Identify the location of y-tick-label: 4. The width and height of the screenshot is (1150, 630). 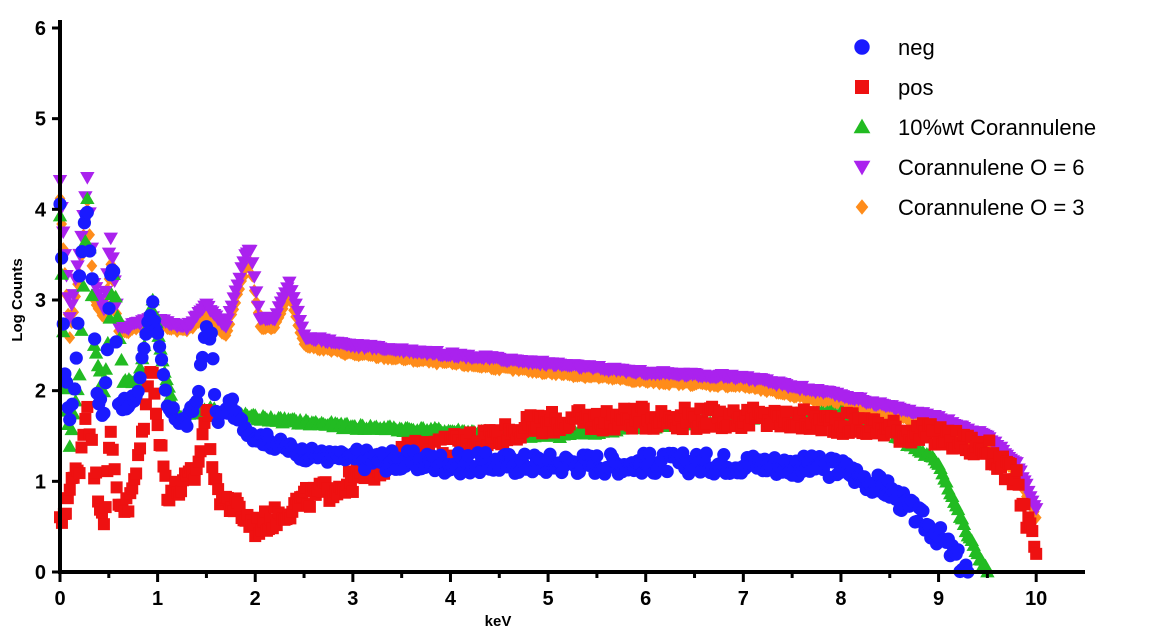
(41, 210).